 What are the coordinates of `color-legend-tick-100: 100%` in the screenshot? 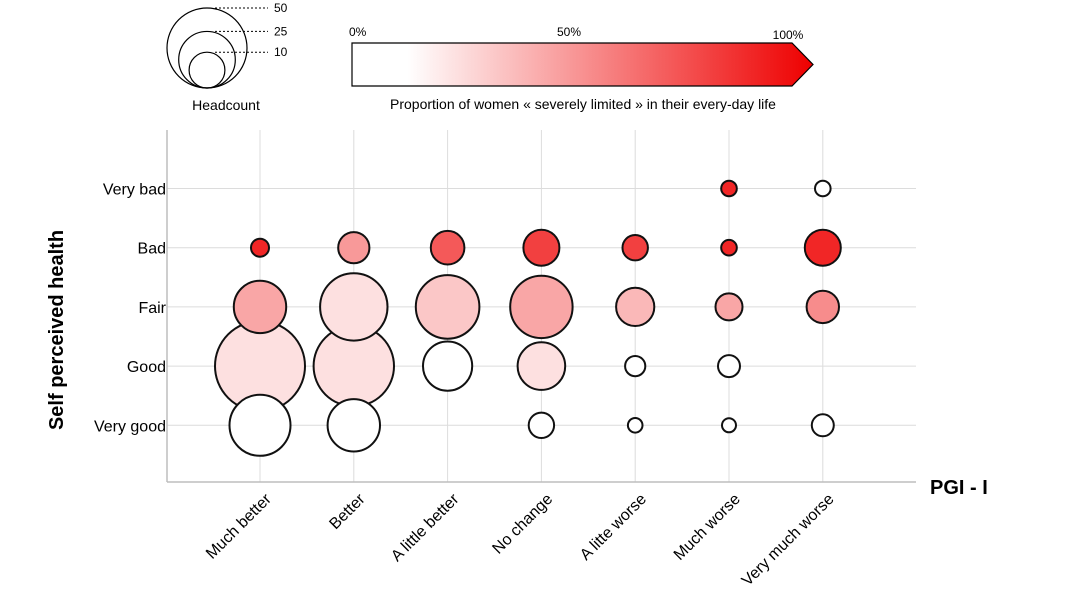 It's located at (788, 35).